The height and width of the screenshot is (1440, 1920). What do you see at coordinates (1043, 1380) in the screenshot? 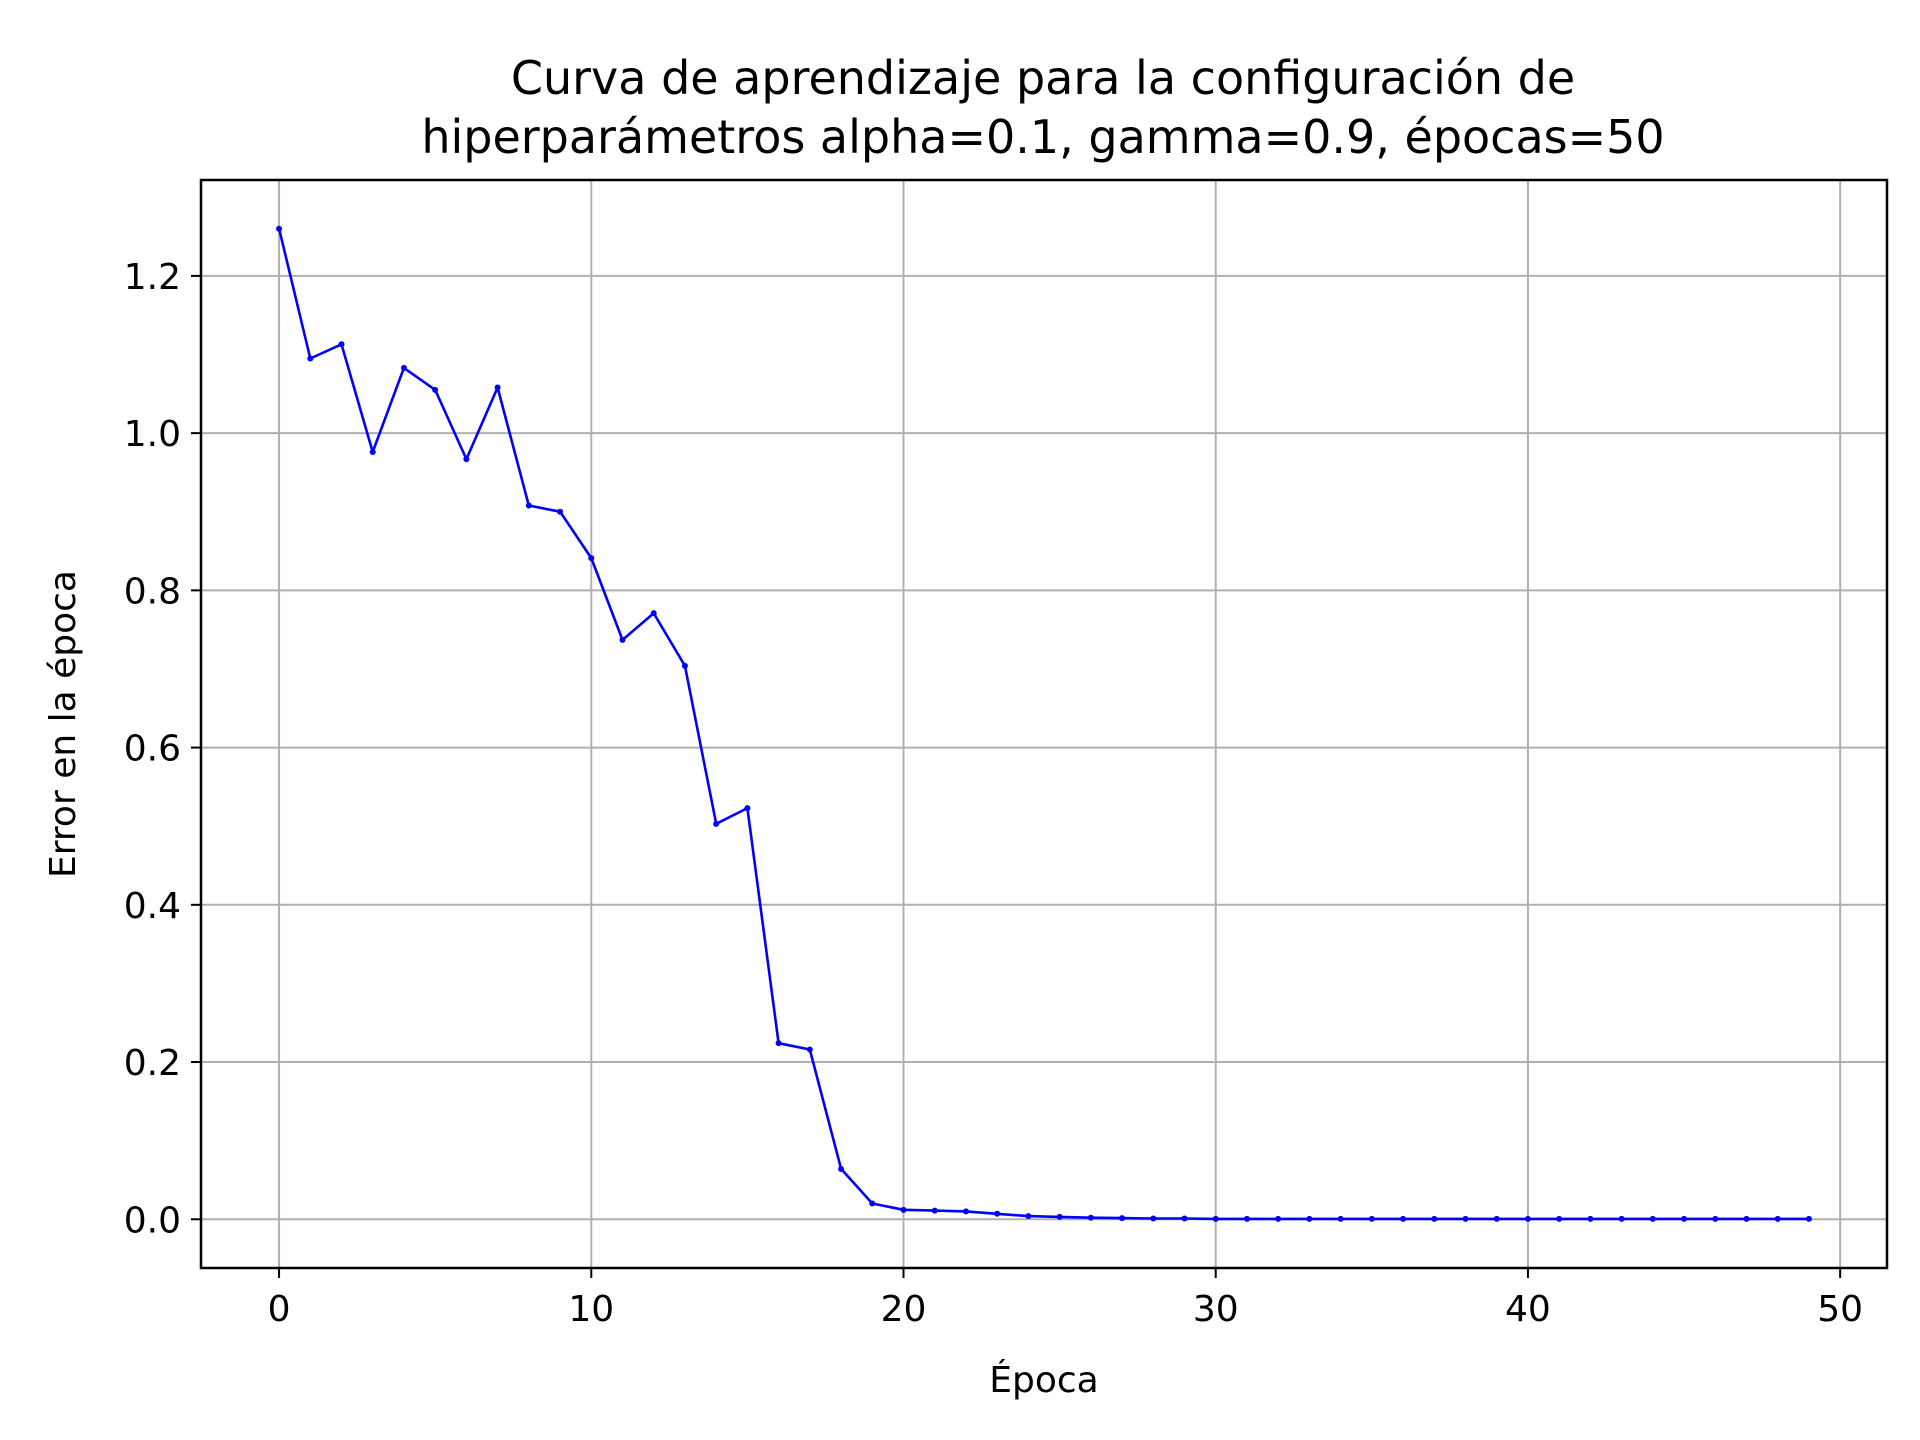
I see `x-axis-label: Época` at bounding box center [1043, 1380].